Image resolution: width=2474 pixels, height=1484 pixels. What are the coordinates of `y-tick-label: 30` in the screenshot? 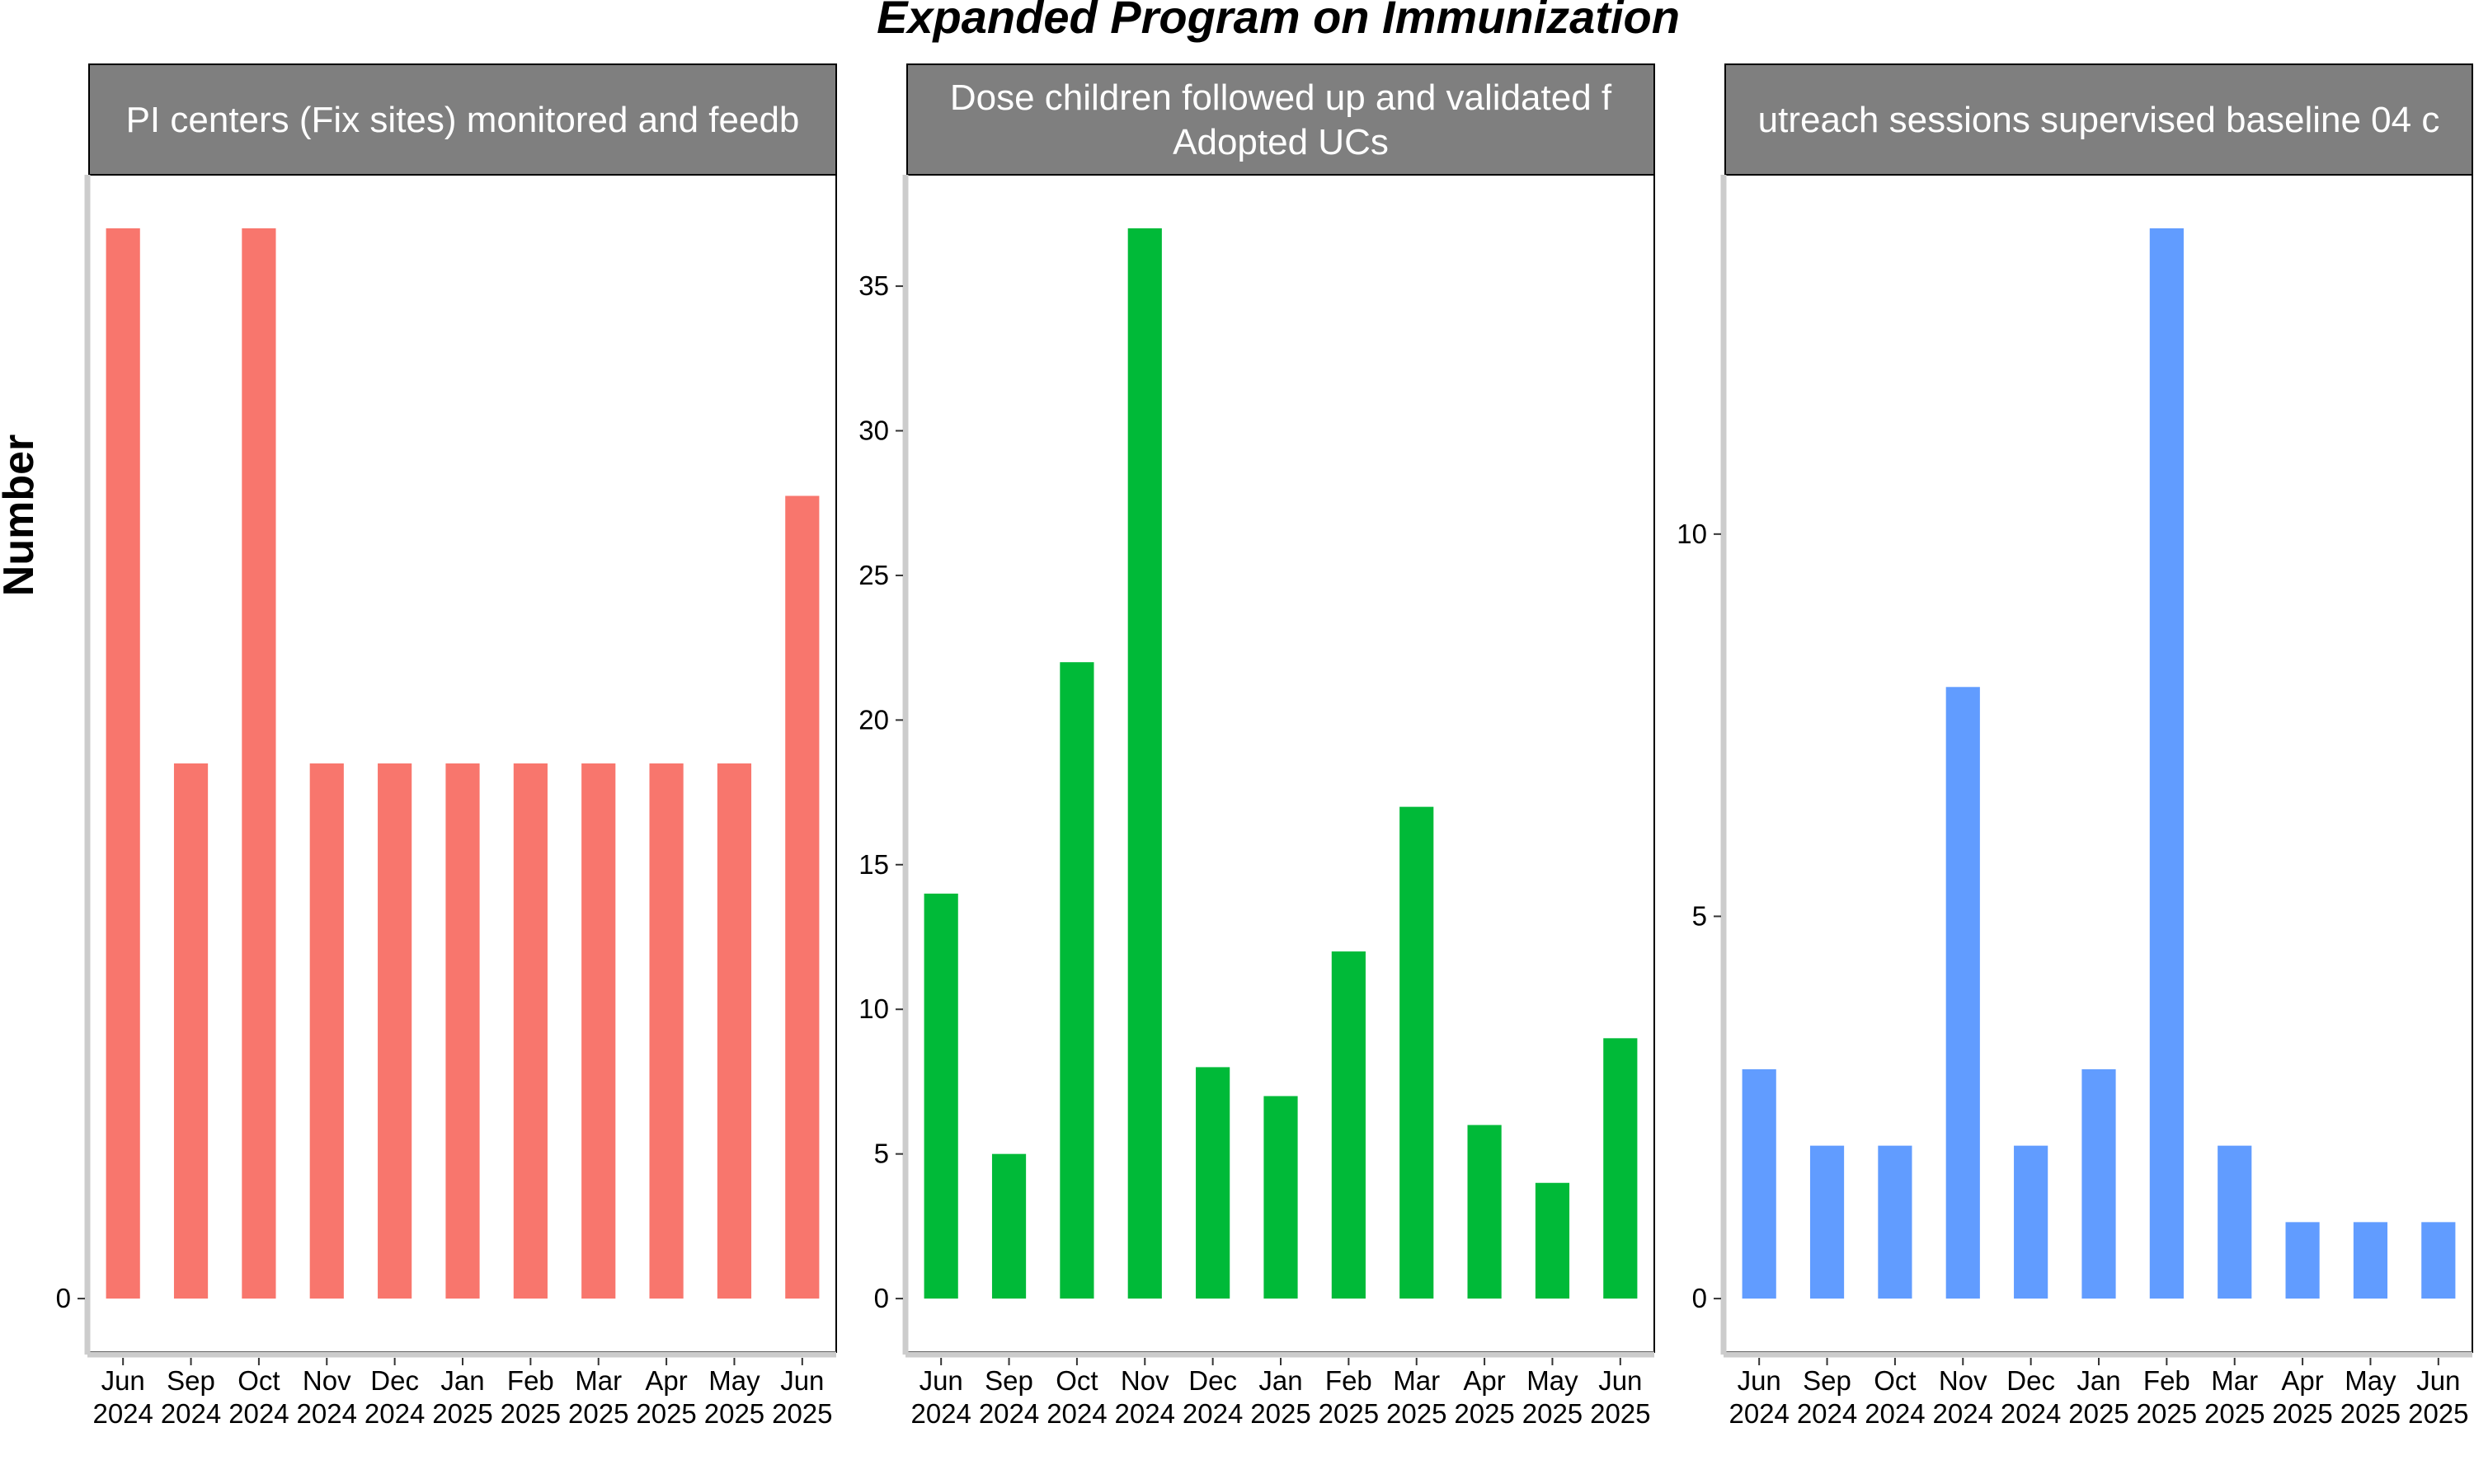 It's located at (873, 431).